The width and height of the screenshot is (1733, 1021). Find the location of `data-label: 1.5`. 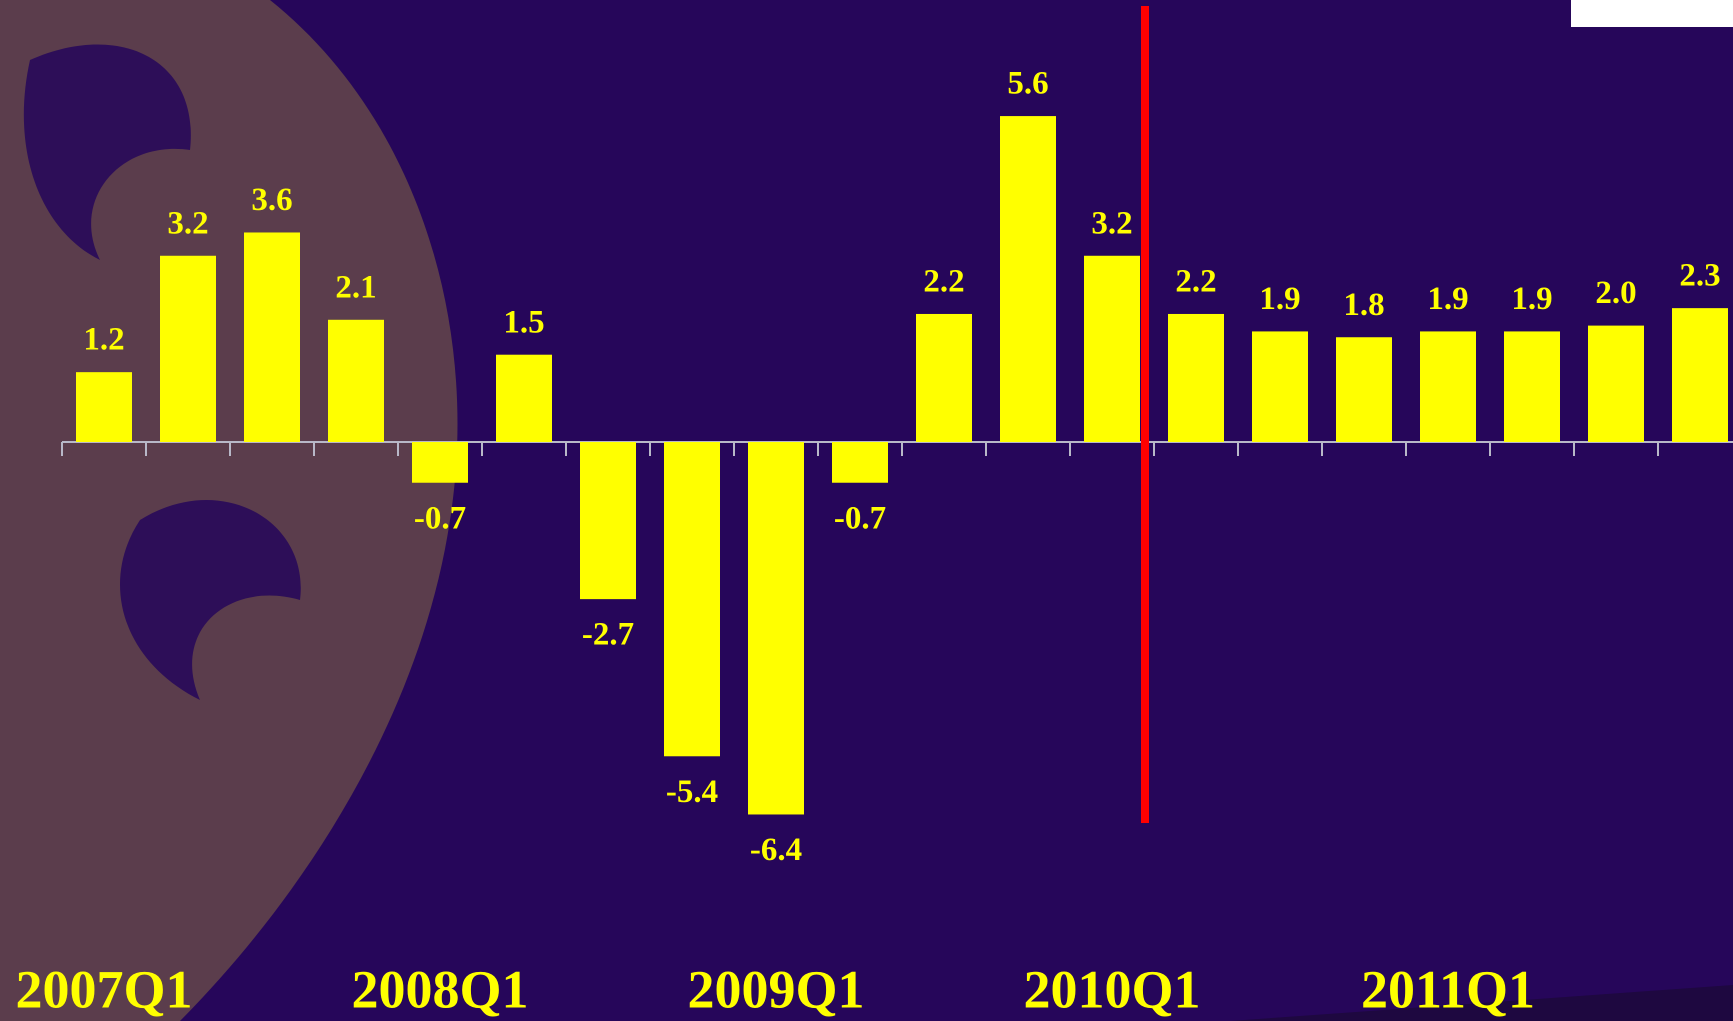

data-label: 1.5 is located at coordinates (523, 322).